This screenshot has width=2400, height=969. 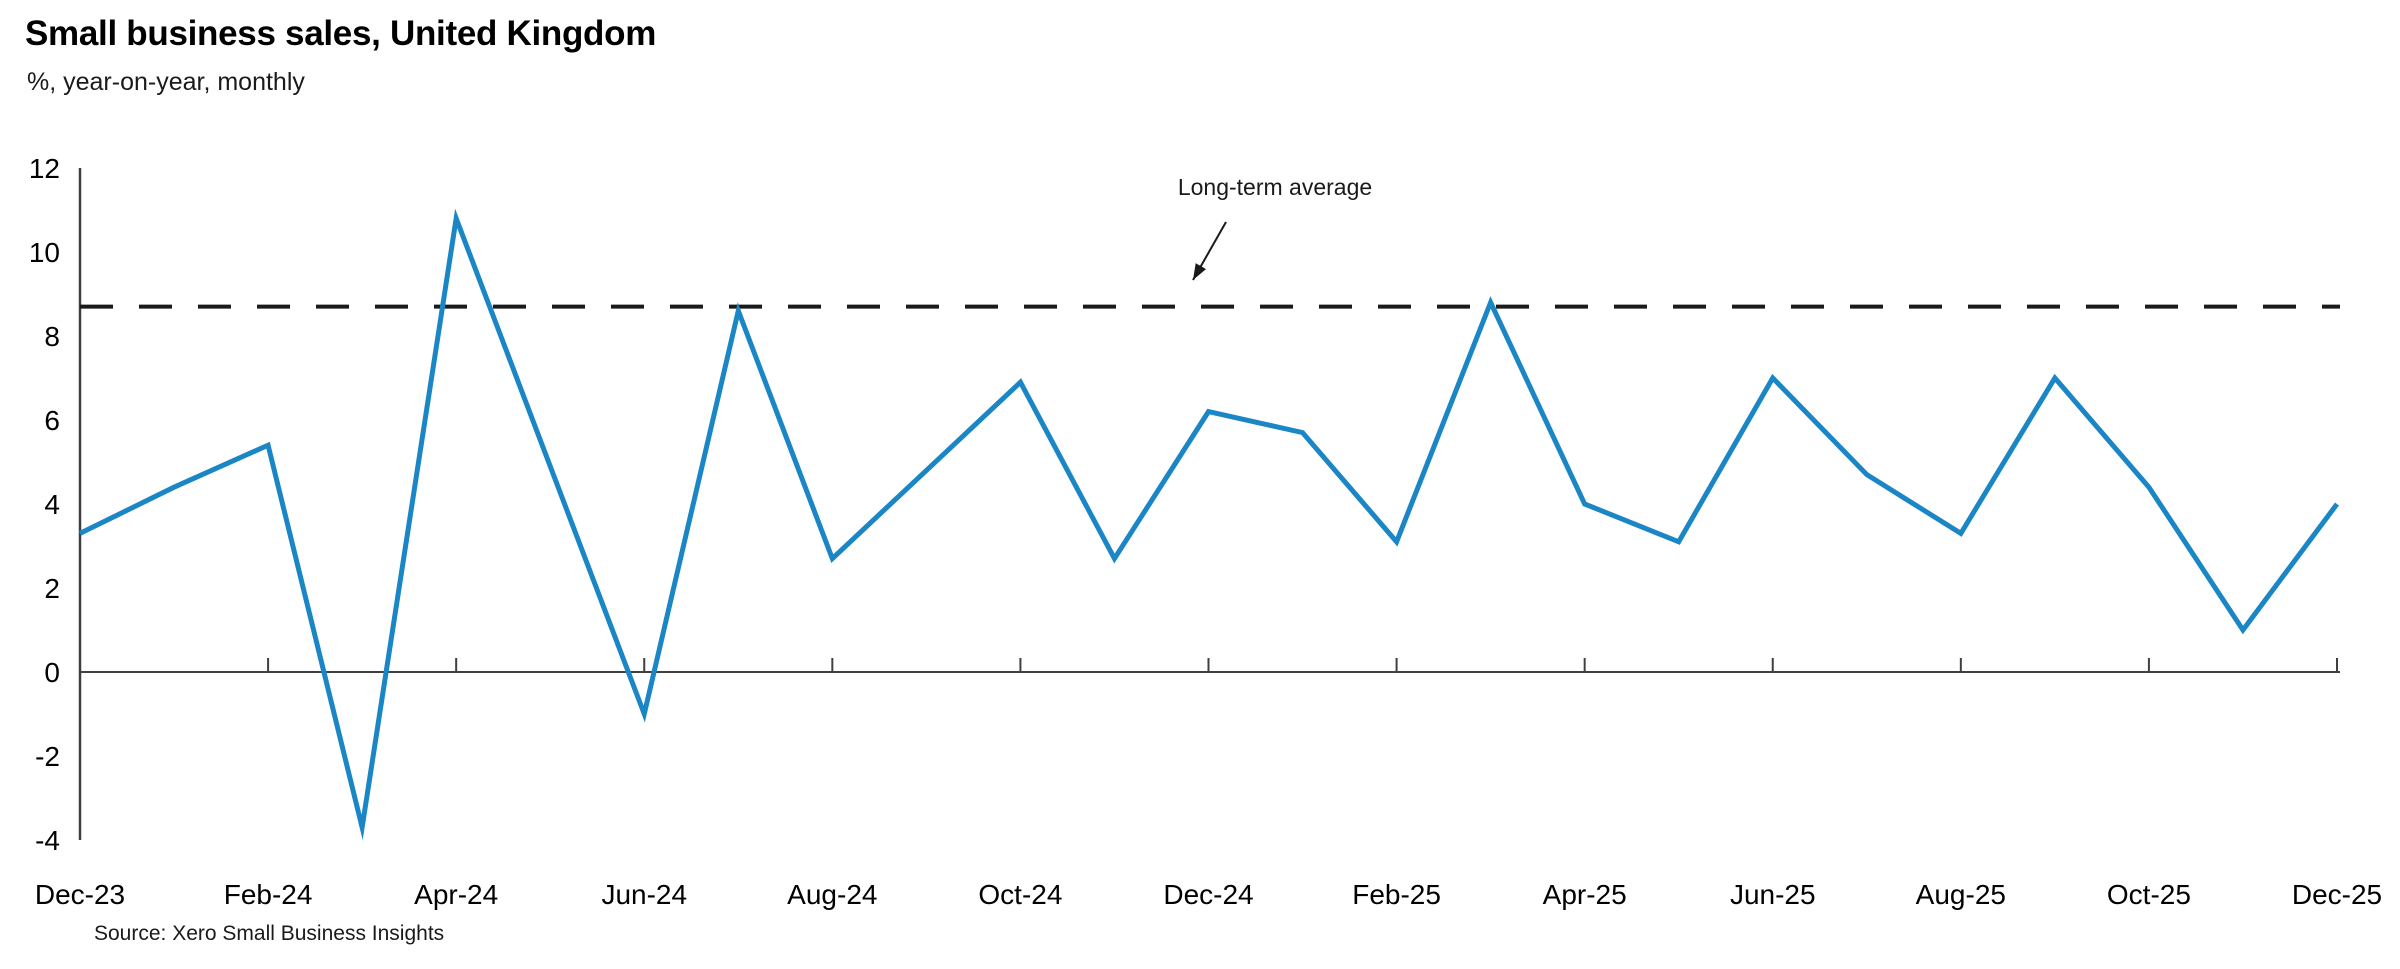 I want to click on x-tick-label: Feb-24, so click(x=268, y=894).